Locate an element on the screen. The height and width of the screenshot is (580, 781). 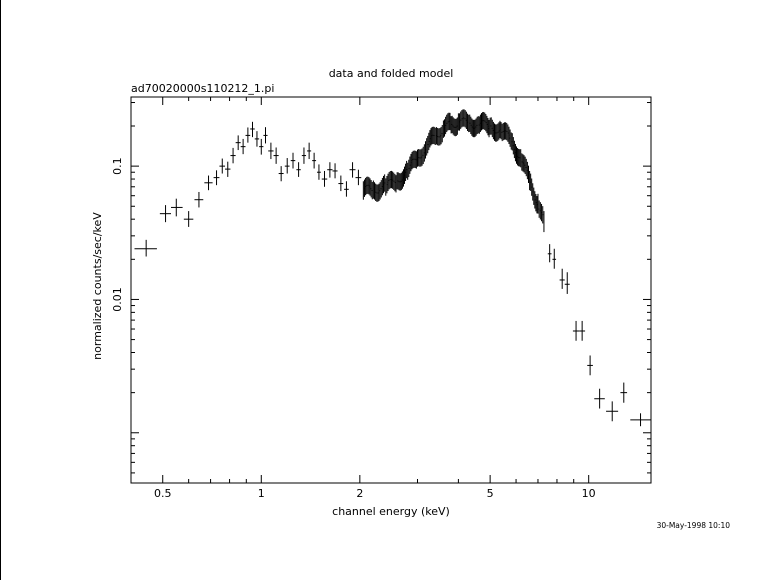
x-axis-label: channel energy (keV) is located at coordinates (391, 511).